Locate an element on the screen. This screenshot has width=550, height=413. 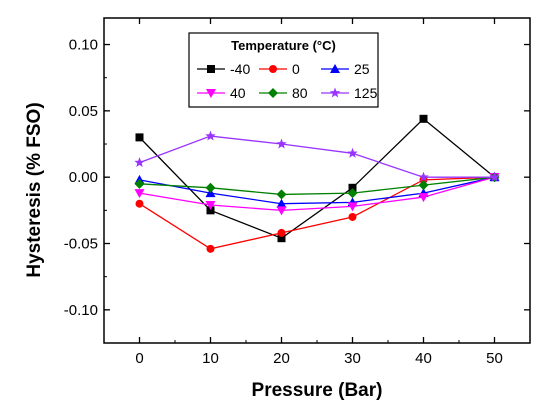
x-tick-label: 0 is located at coordinates (139, 358).